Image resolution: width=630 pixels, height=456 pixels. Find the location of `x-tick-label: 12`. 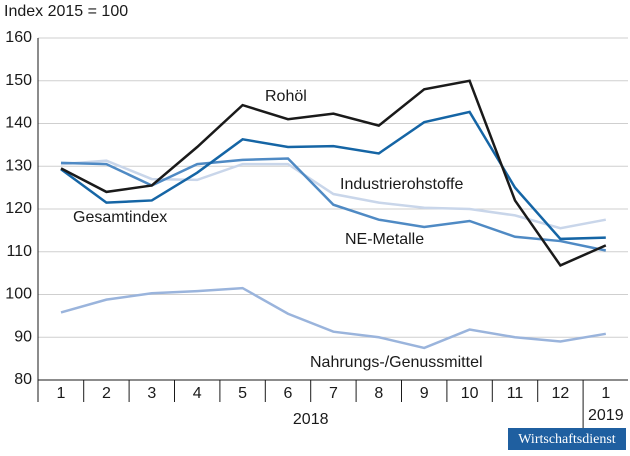

x-tick-label: 12 is located at coordinates (561, 393).